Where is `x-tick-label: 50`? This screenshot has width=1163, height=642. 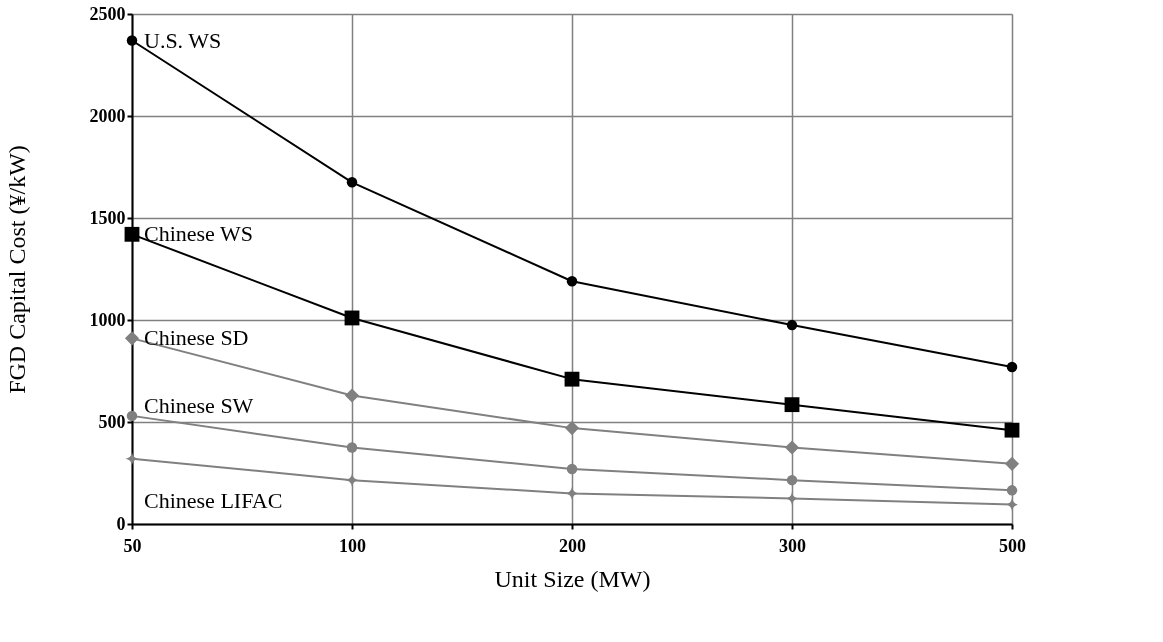 x-tick-label: 50 is located at coordinates (132, 545).